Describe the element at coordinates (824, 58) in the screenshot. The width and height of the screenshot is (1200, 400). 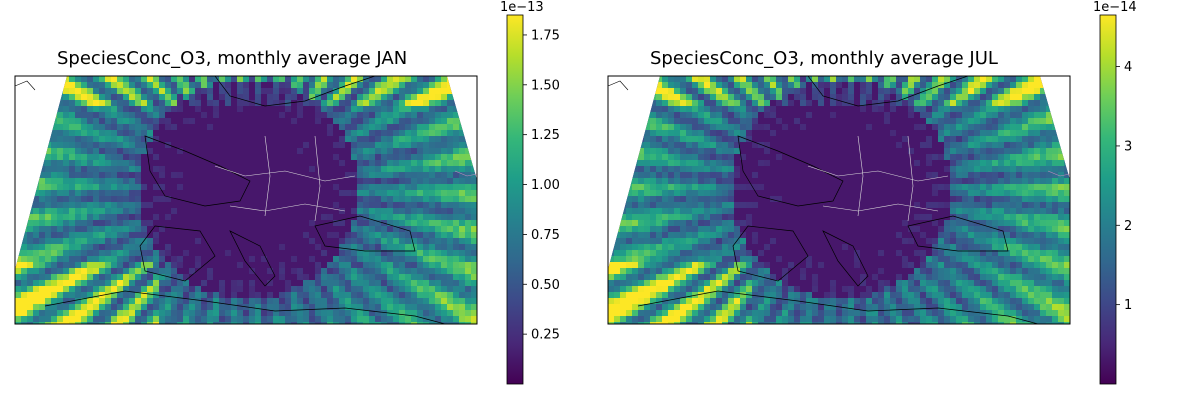
I see `panel-title: SpeciesConc_O3, monthly average JUL` at that location.